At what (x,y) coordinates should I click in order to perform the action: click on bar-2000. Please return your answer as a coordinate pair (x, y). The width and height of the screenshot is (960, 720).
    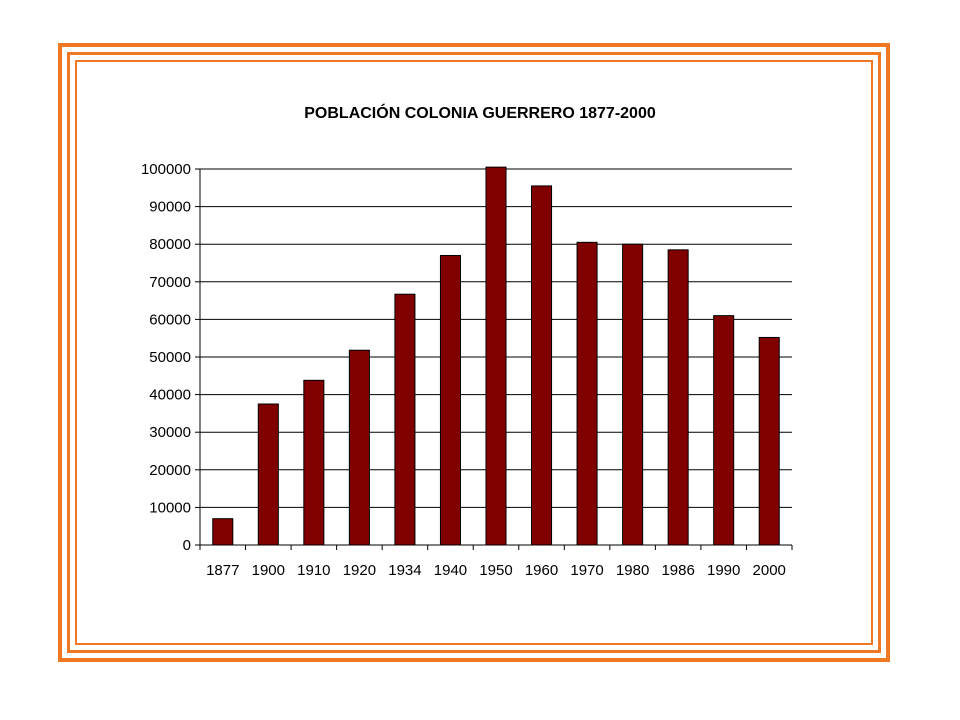
    Looking at the image, I should click on (769, 441).